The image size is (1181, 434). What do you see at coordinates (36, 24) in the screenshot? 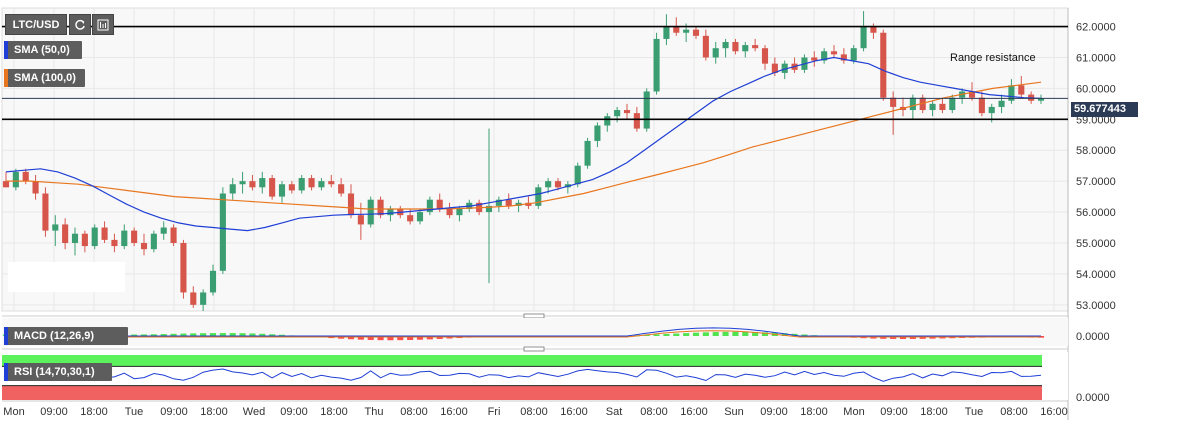
I see `symbol-button: LTC/USD` at bounding box center [36, 24].